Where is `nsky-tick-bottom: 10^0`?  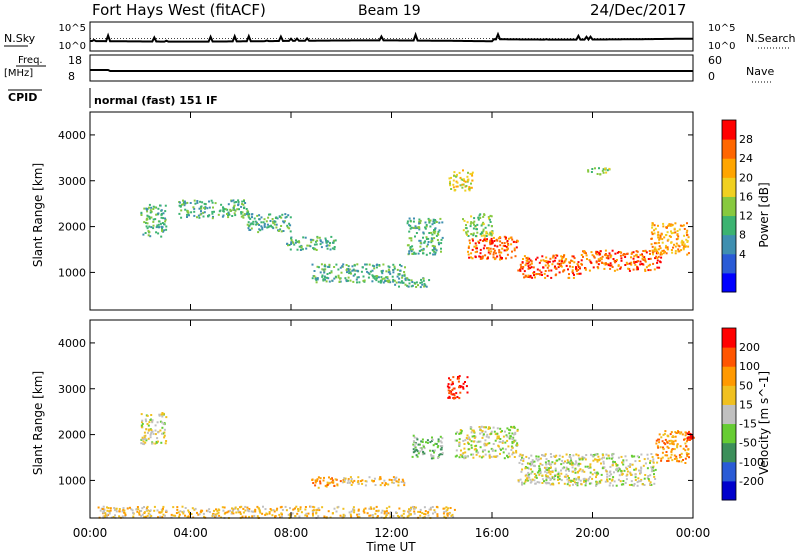
nsky-tick-bottom: 10^0 is located at coordinates (72, 46).